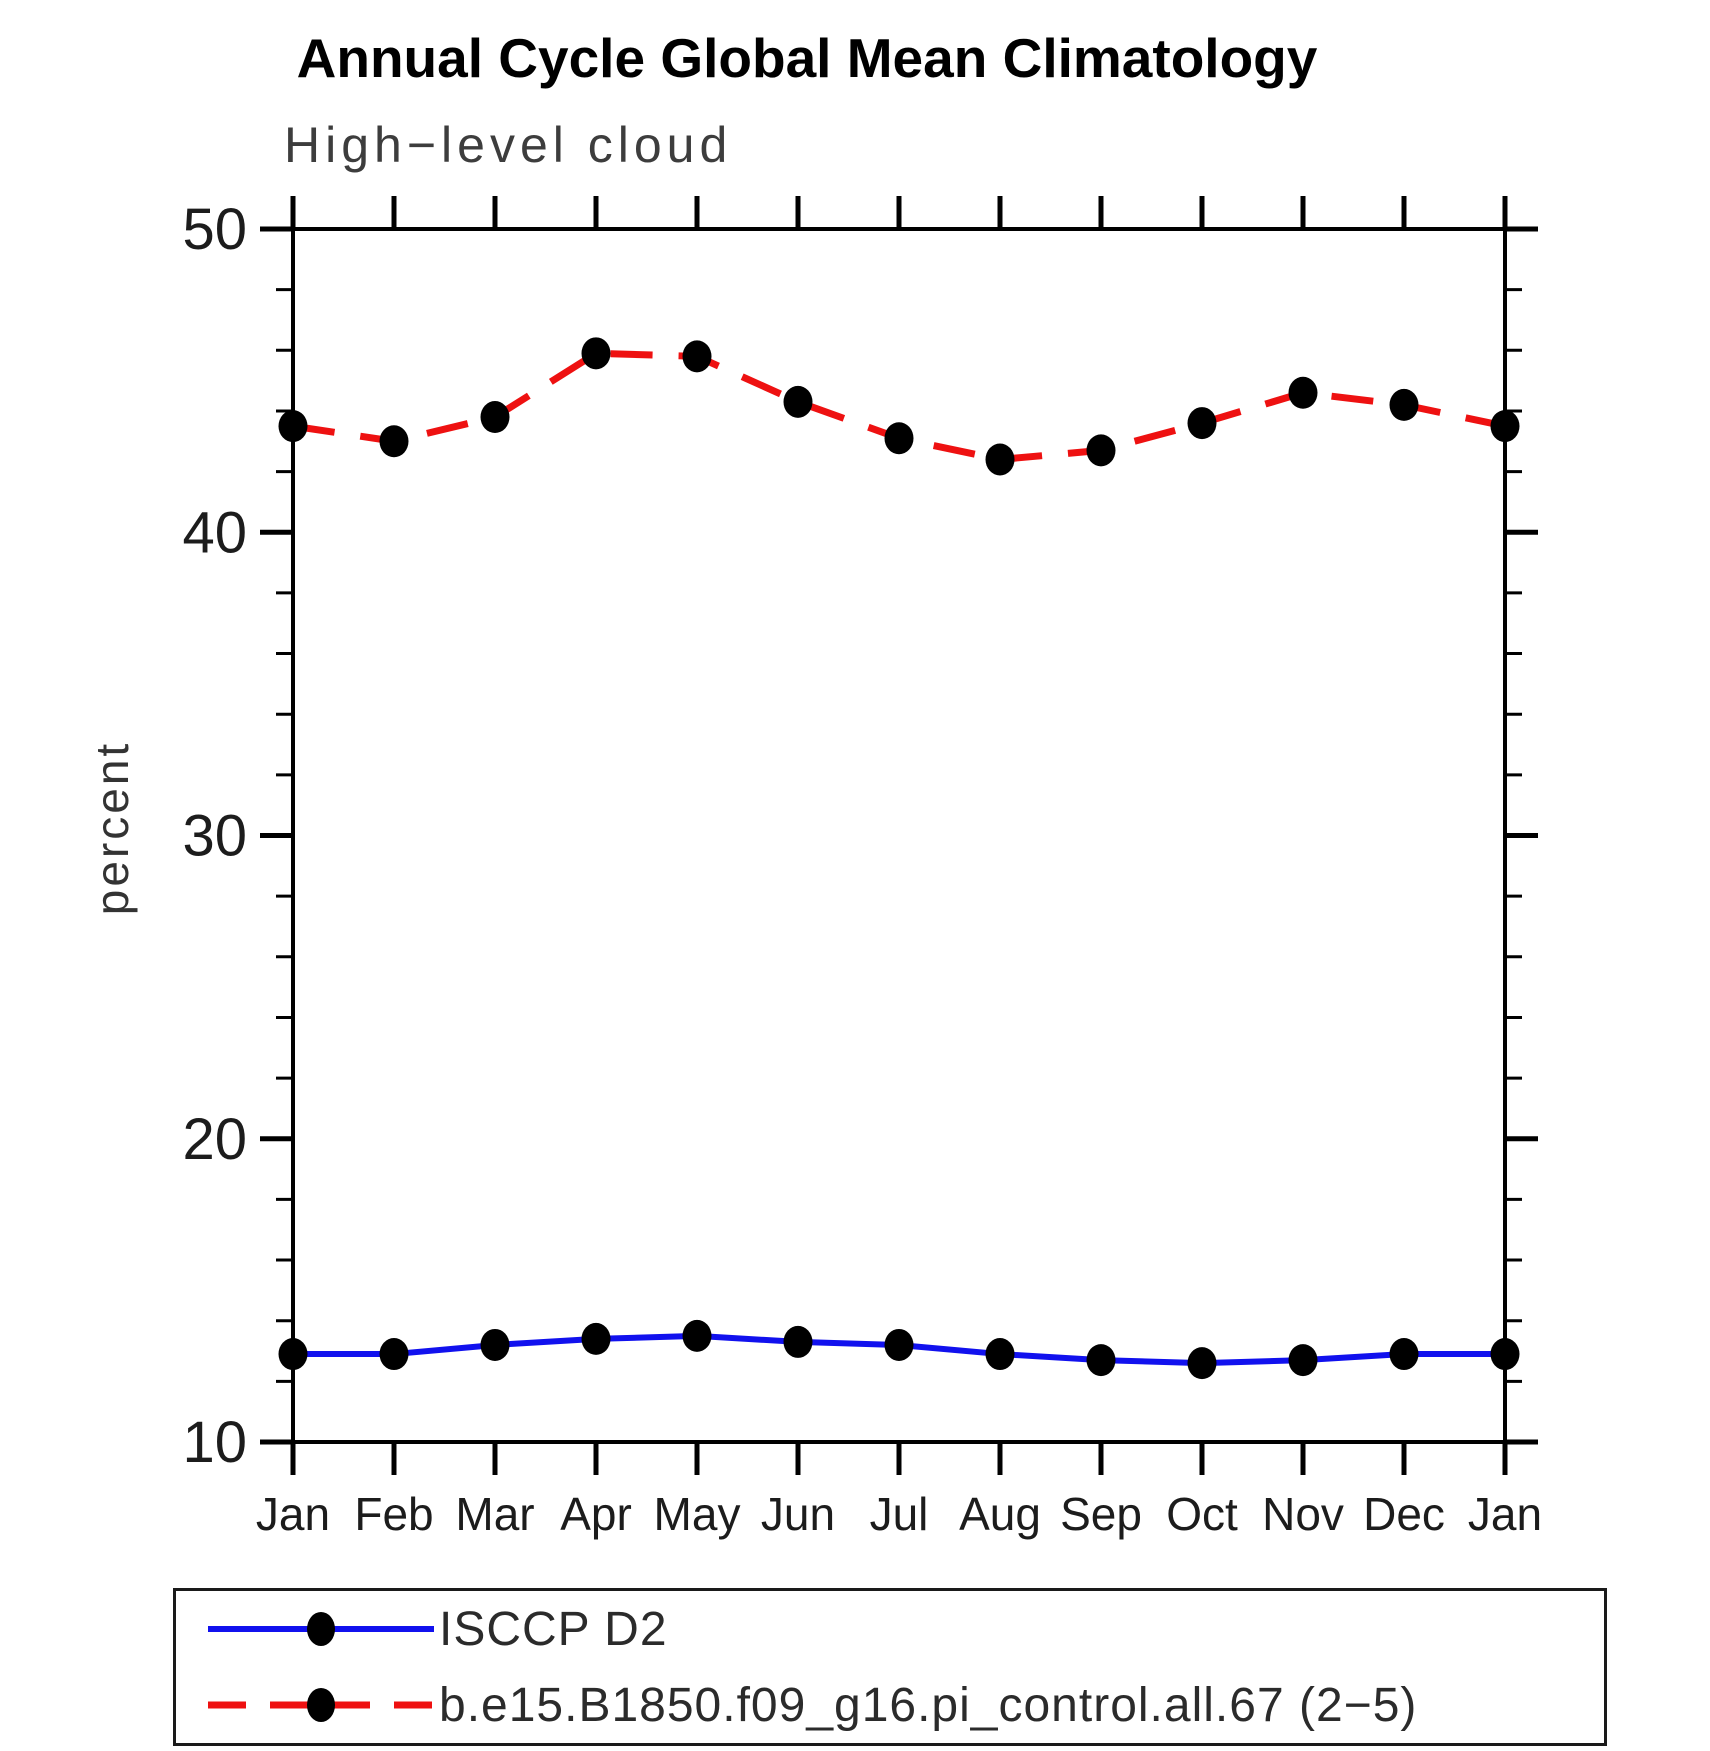  I want to click on legend-dashed-line-icon, so click(321, 1705).